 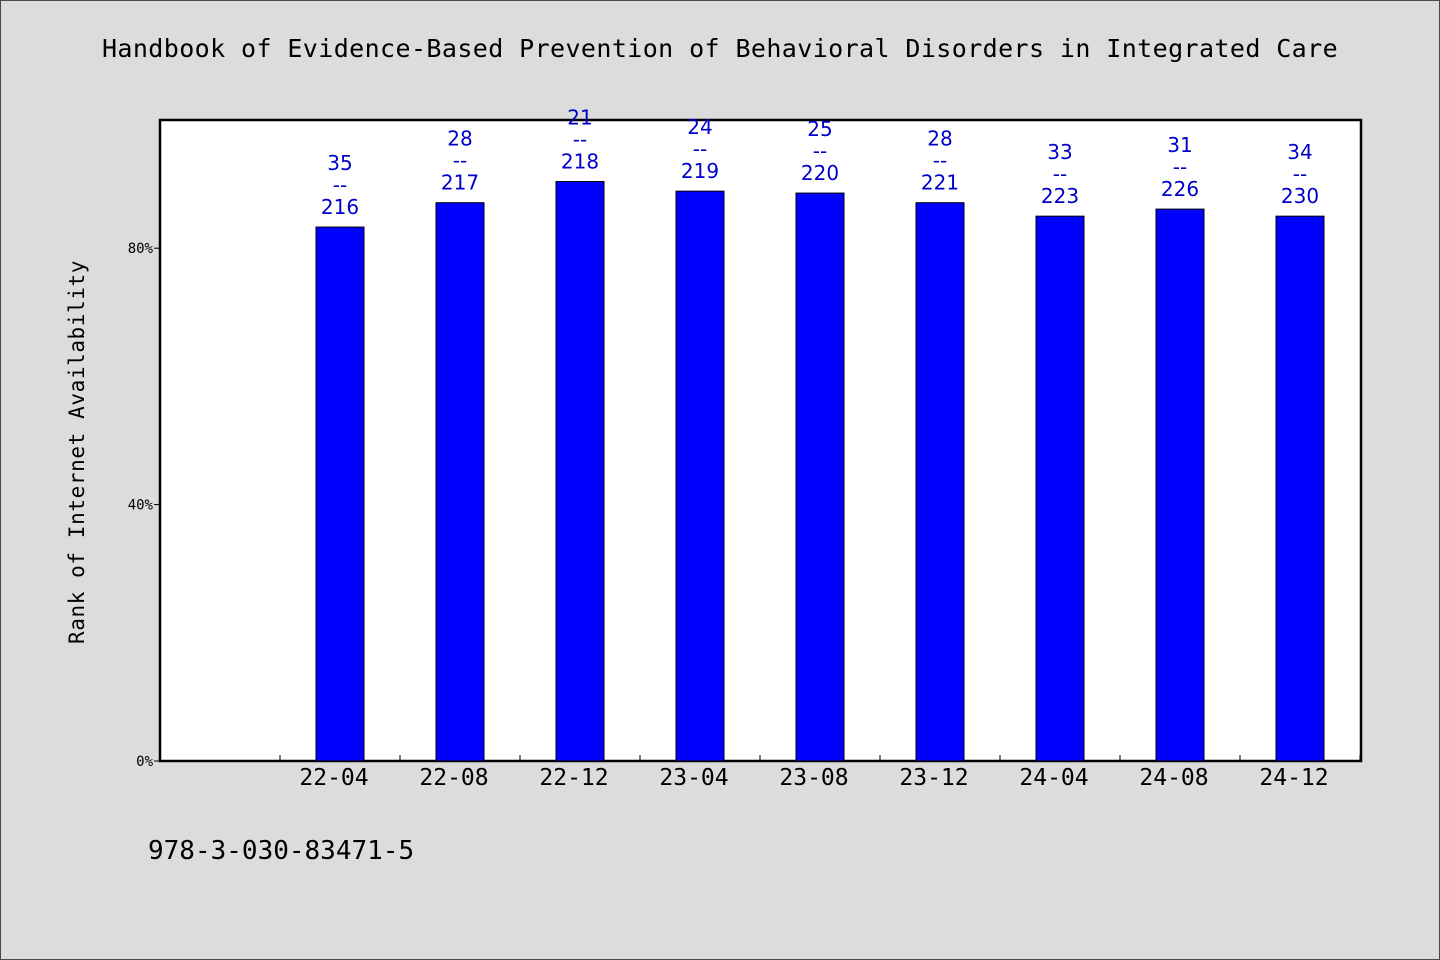 What do you see at coordinates (333, 778) in the screenshot?
I see `x-tick-label: 22-04` at bounding box center [333, 778].